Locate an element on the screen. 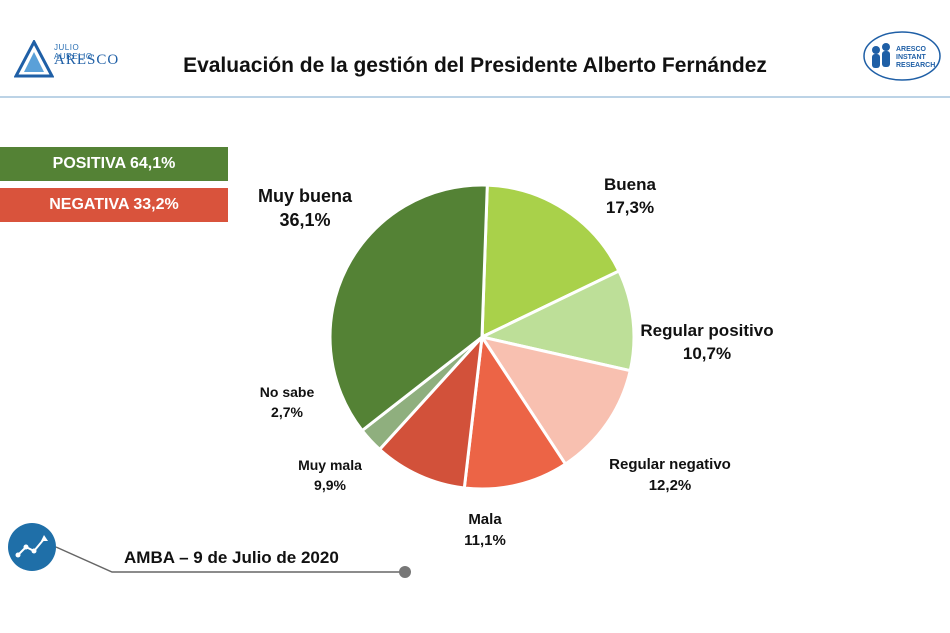  pie-slice-regular-negativo is located at coordinates (555, 400).